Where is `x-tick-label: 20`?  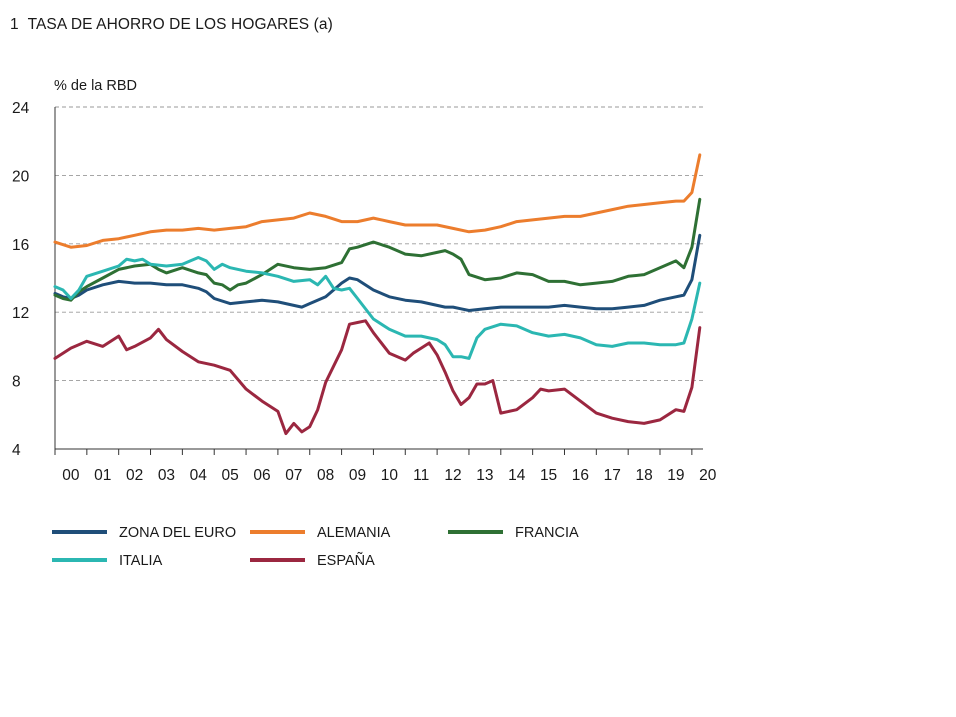 x-tick-label: 20 is located at coordinates (708, 475).